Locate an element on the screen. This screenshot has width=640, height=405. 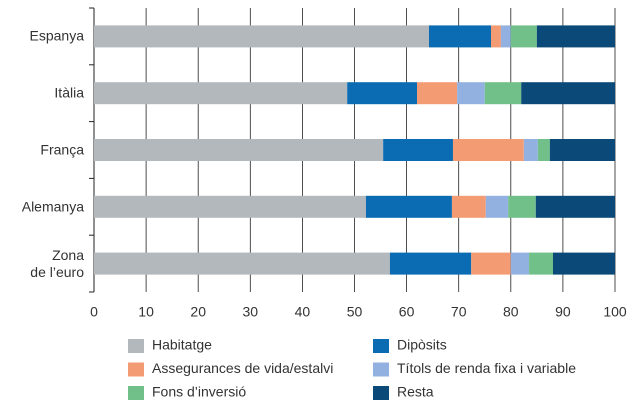
x-tick-label: 70 is located at coordinates (459, 312).